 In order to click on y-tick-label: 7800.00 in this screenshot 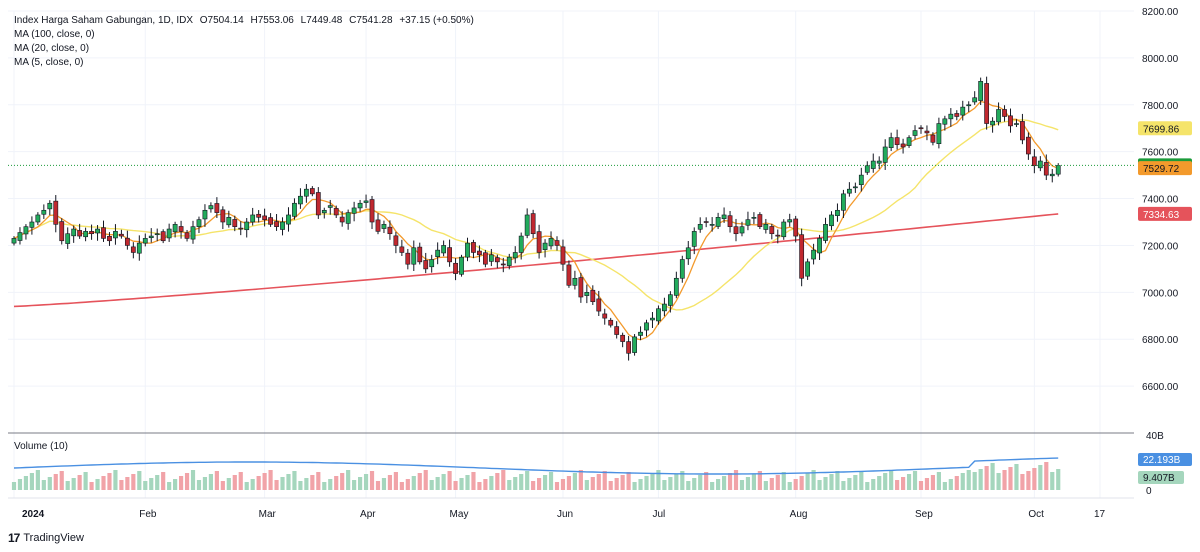, I will do `click(1160, 106)`.